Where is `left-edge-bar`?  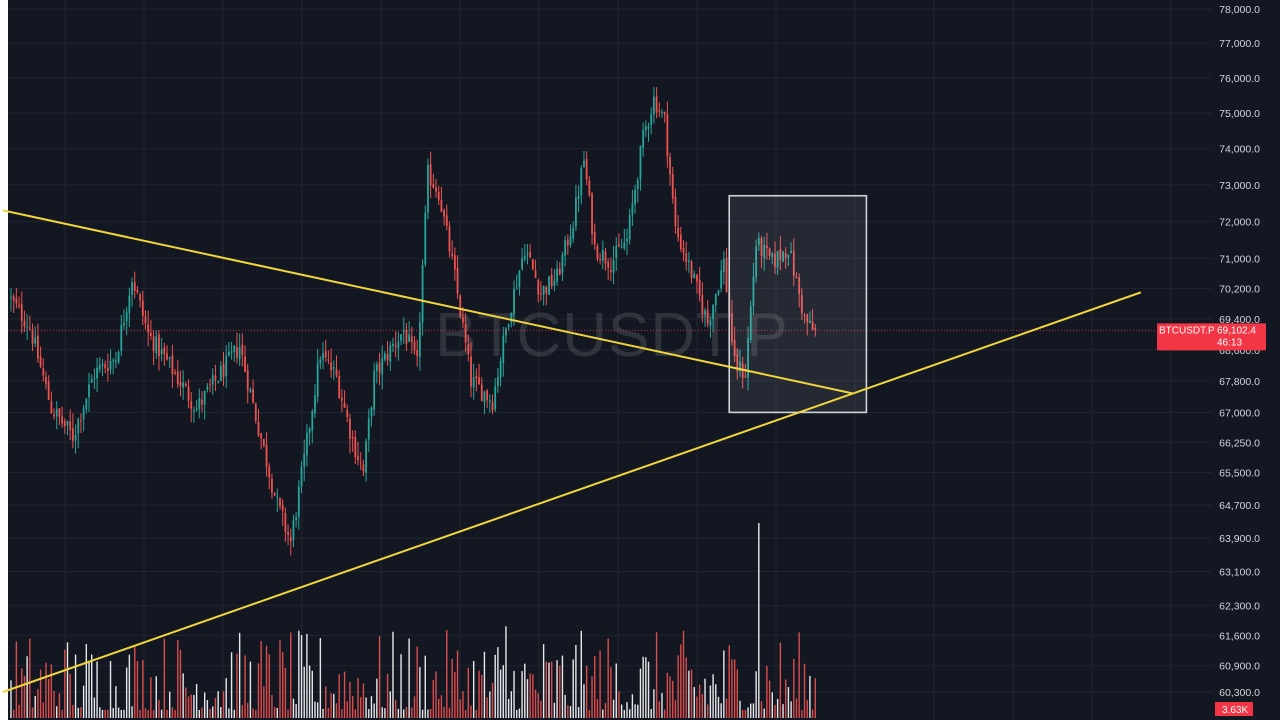 left-edge-bar is located at coordinates (4, 360).